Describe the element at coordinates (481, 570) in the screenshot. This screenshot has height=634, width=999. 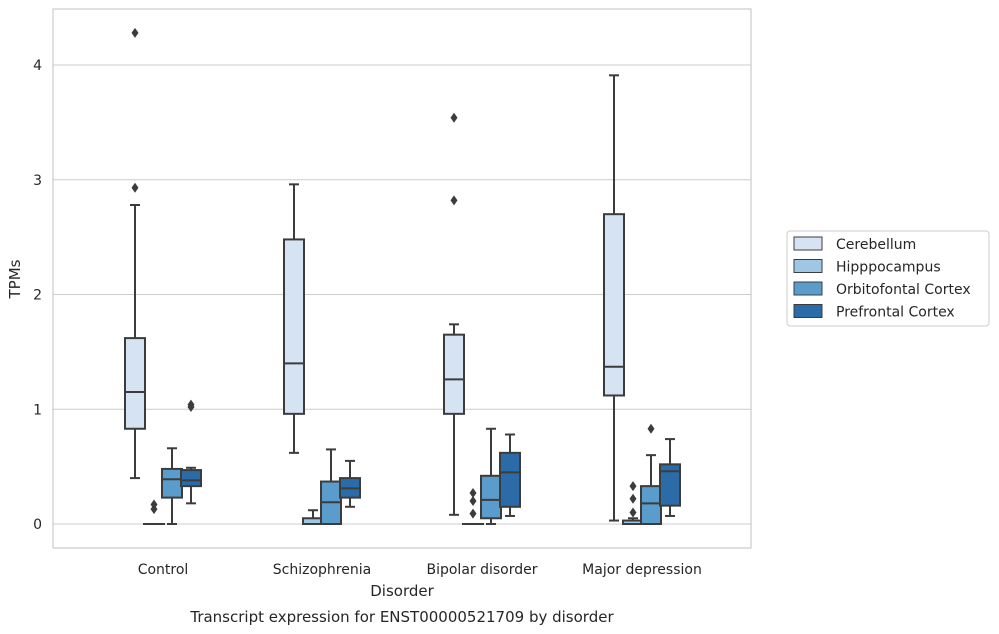
I see `x-tick-label: Bipolar disorder` at that location.